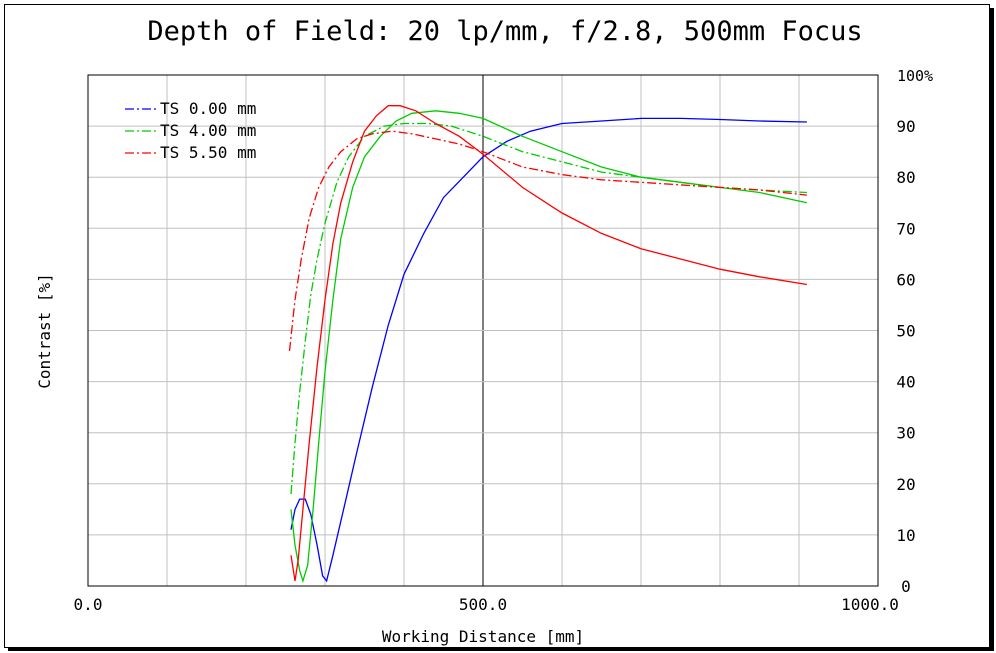 The image size is (996, 653). What do you see at coordinates (905, 484) in the screenshot?
I see `y-tick-label: 20` at bounding box center [905, 484].